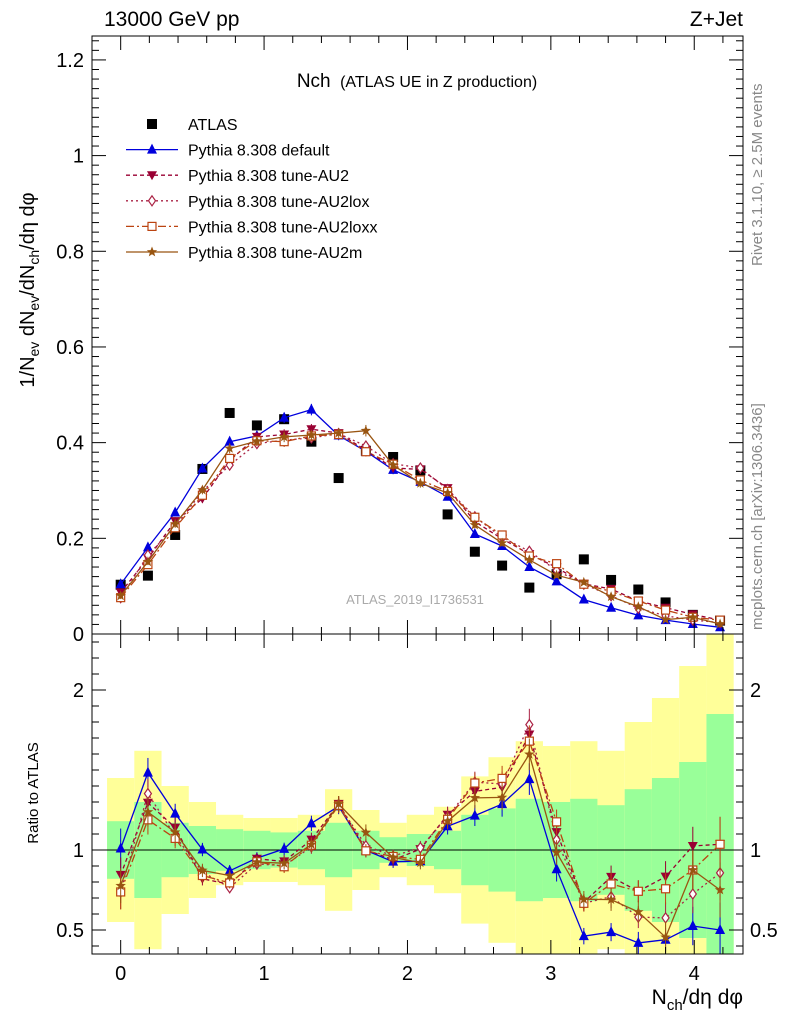  I want to click on ratio-y-tick-label-right: 2, so click(755, 691).